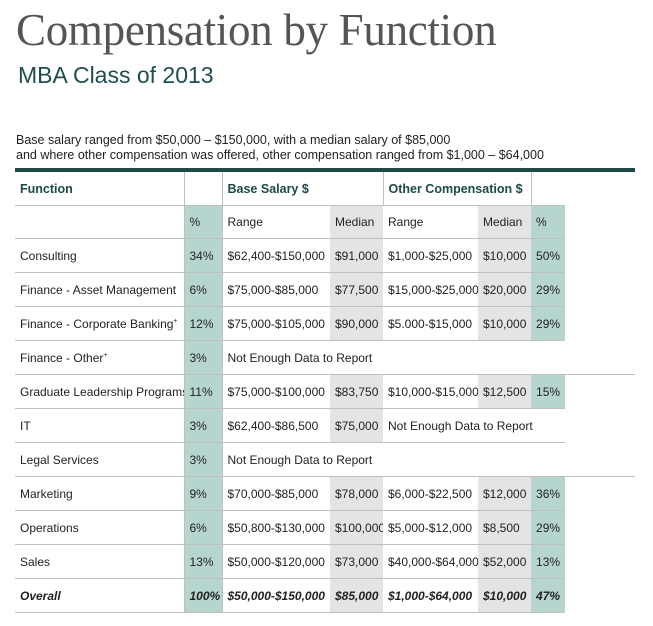 This screenshot has height=626, width=653. Describe the element at coordinates (356, 425) in the screenshot. I see `base-median-cell: $75,000` at that location.